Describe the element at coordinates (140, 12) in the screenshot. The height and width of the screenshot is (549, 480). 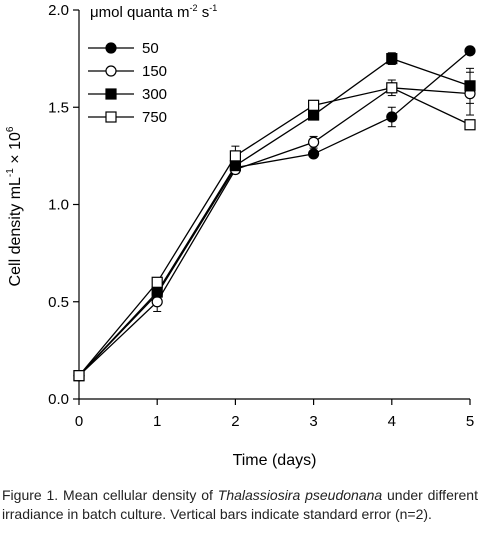
I see `legend-title-main: μmol quanta m` at that location.